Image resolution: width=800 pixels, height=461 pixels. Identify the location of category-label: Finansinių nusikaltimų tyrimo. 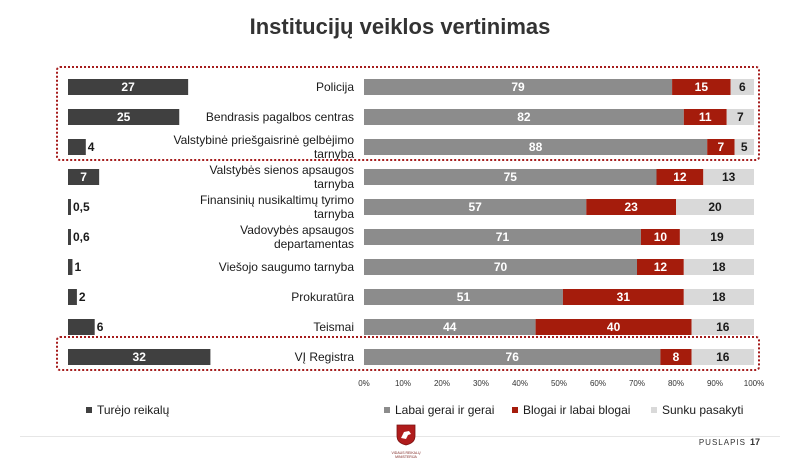
(277, 200).